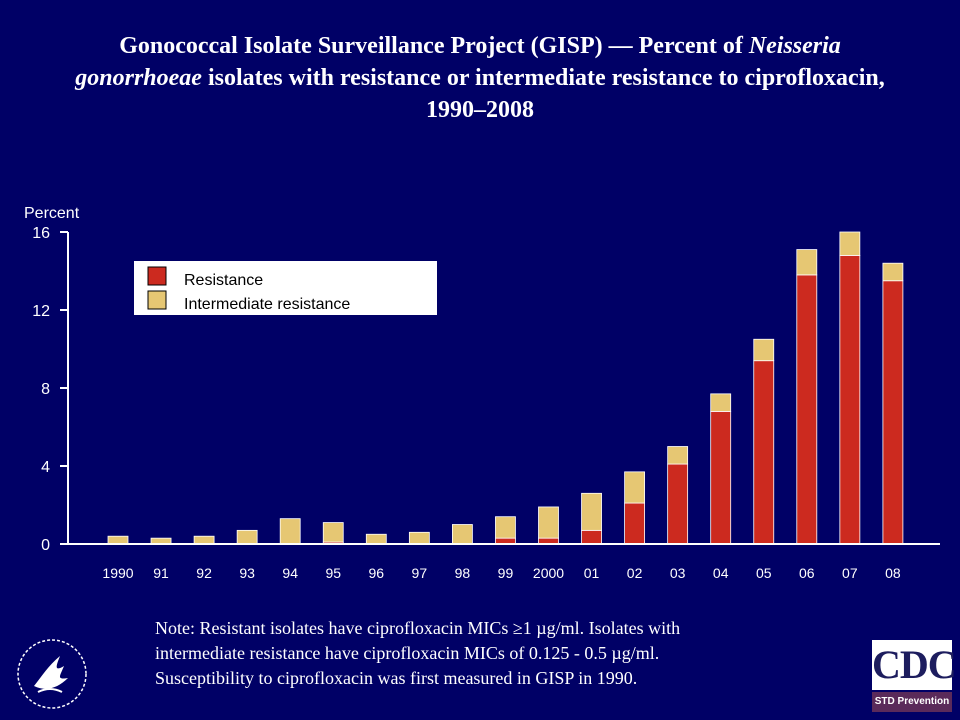 This screenshot has height=720, width=960. I want to click on legend-box, so click(285, 288).